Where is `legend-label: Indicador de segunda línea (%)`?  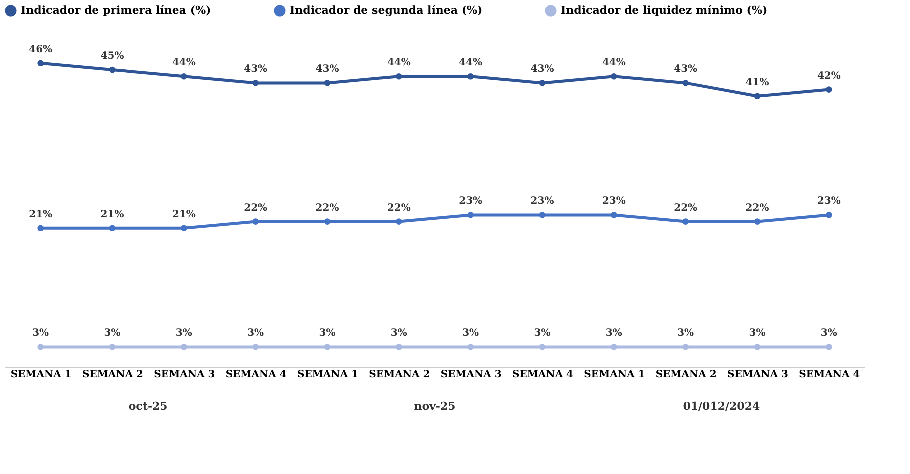 legend-label: Indicador de segunda línea (%) is located at coordinates (386, 10).